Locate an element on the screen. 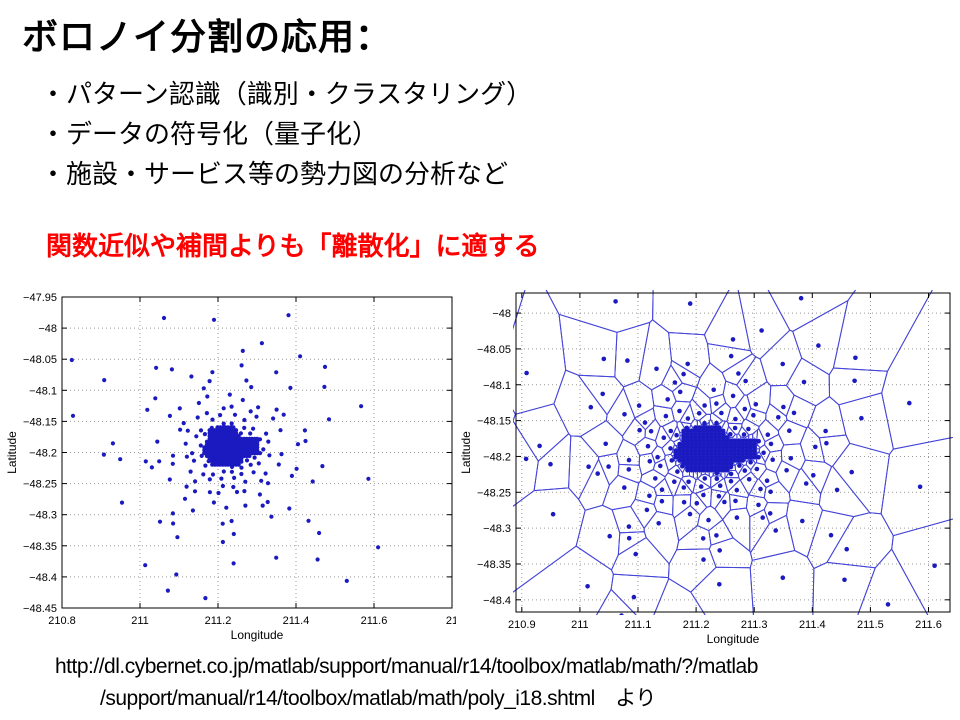 Image resolution: width=960 pixels, height=720 pixels. x-tick-label: 210.9 is located at coordinates (522, 625).